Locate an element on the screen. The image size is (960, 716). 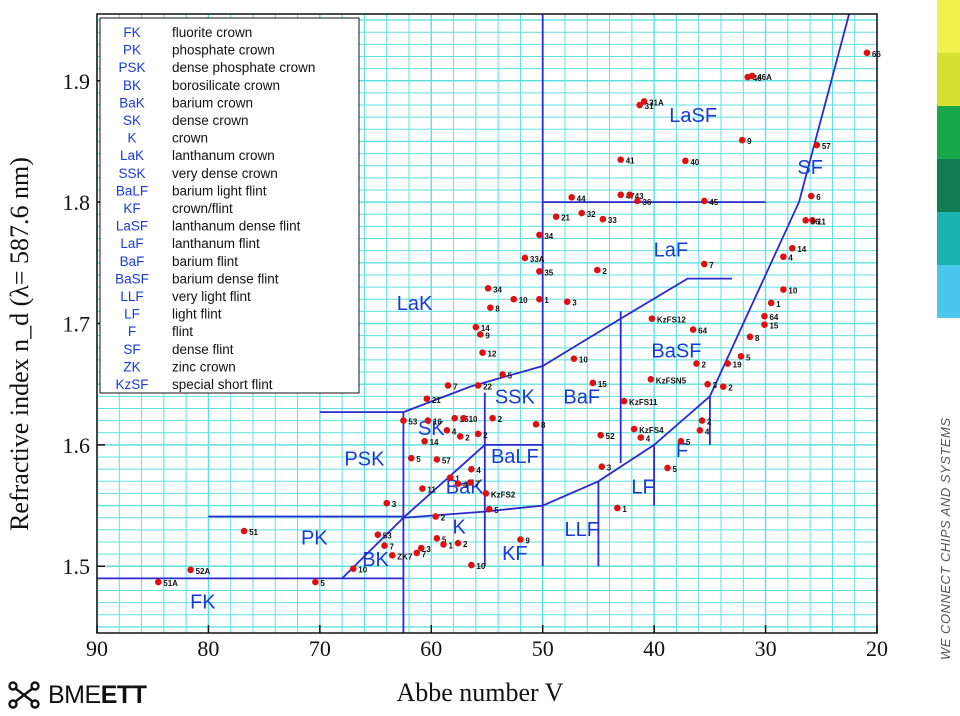
glass-point-label: 33A is located at coordinates (537, 259).